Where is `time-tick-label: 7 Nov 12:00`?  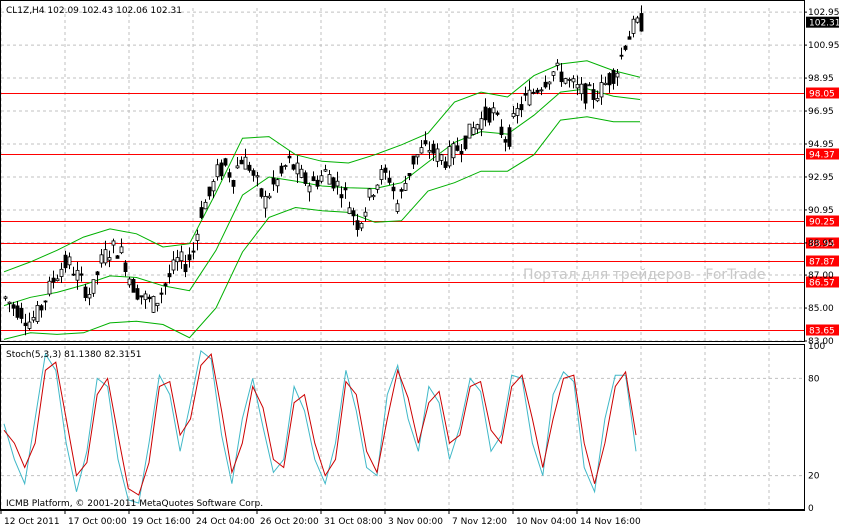
time-tick-label: 7 Nov 12:00 is located at coordinates (479, 522).